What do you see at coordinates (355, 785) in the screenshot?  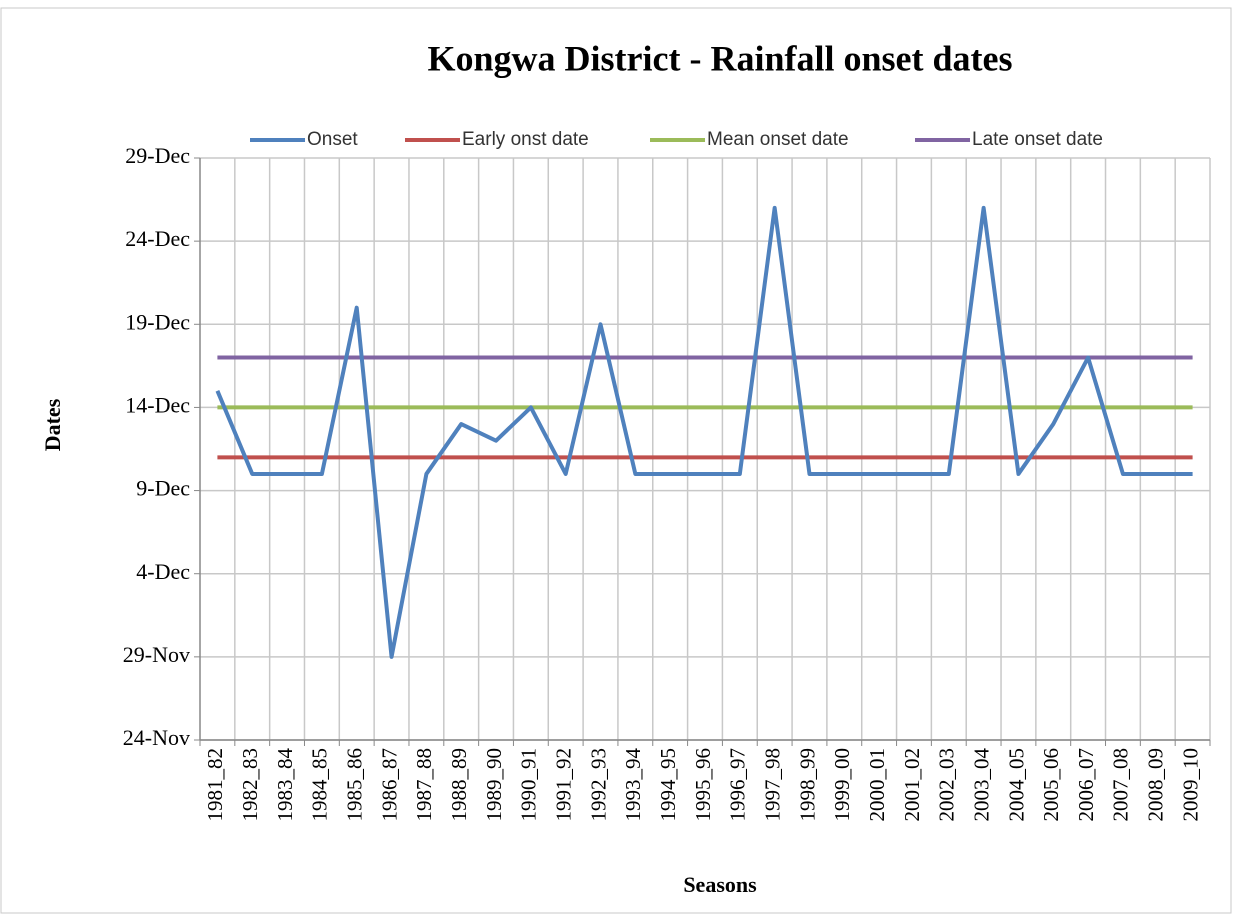 I see `x-tick-label: 1985_86` at bounding box center [355, 785].